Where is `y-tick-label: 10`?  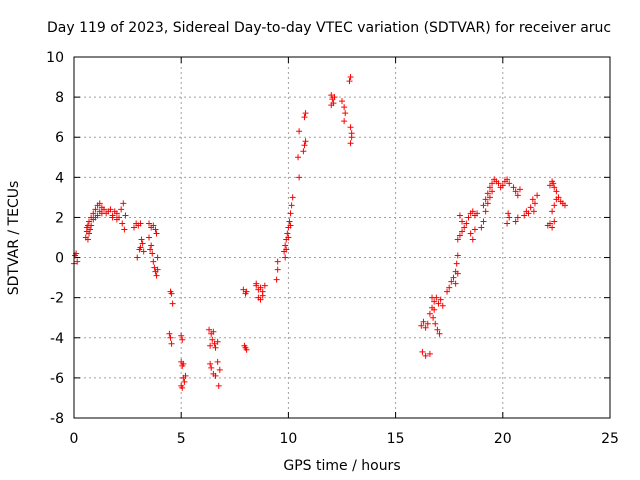
y-tick-label: 10 is located at coordinates (55, 58).